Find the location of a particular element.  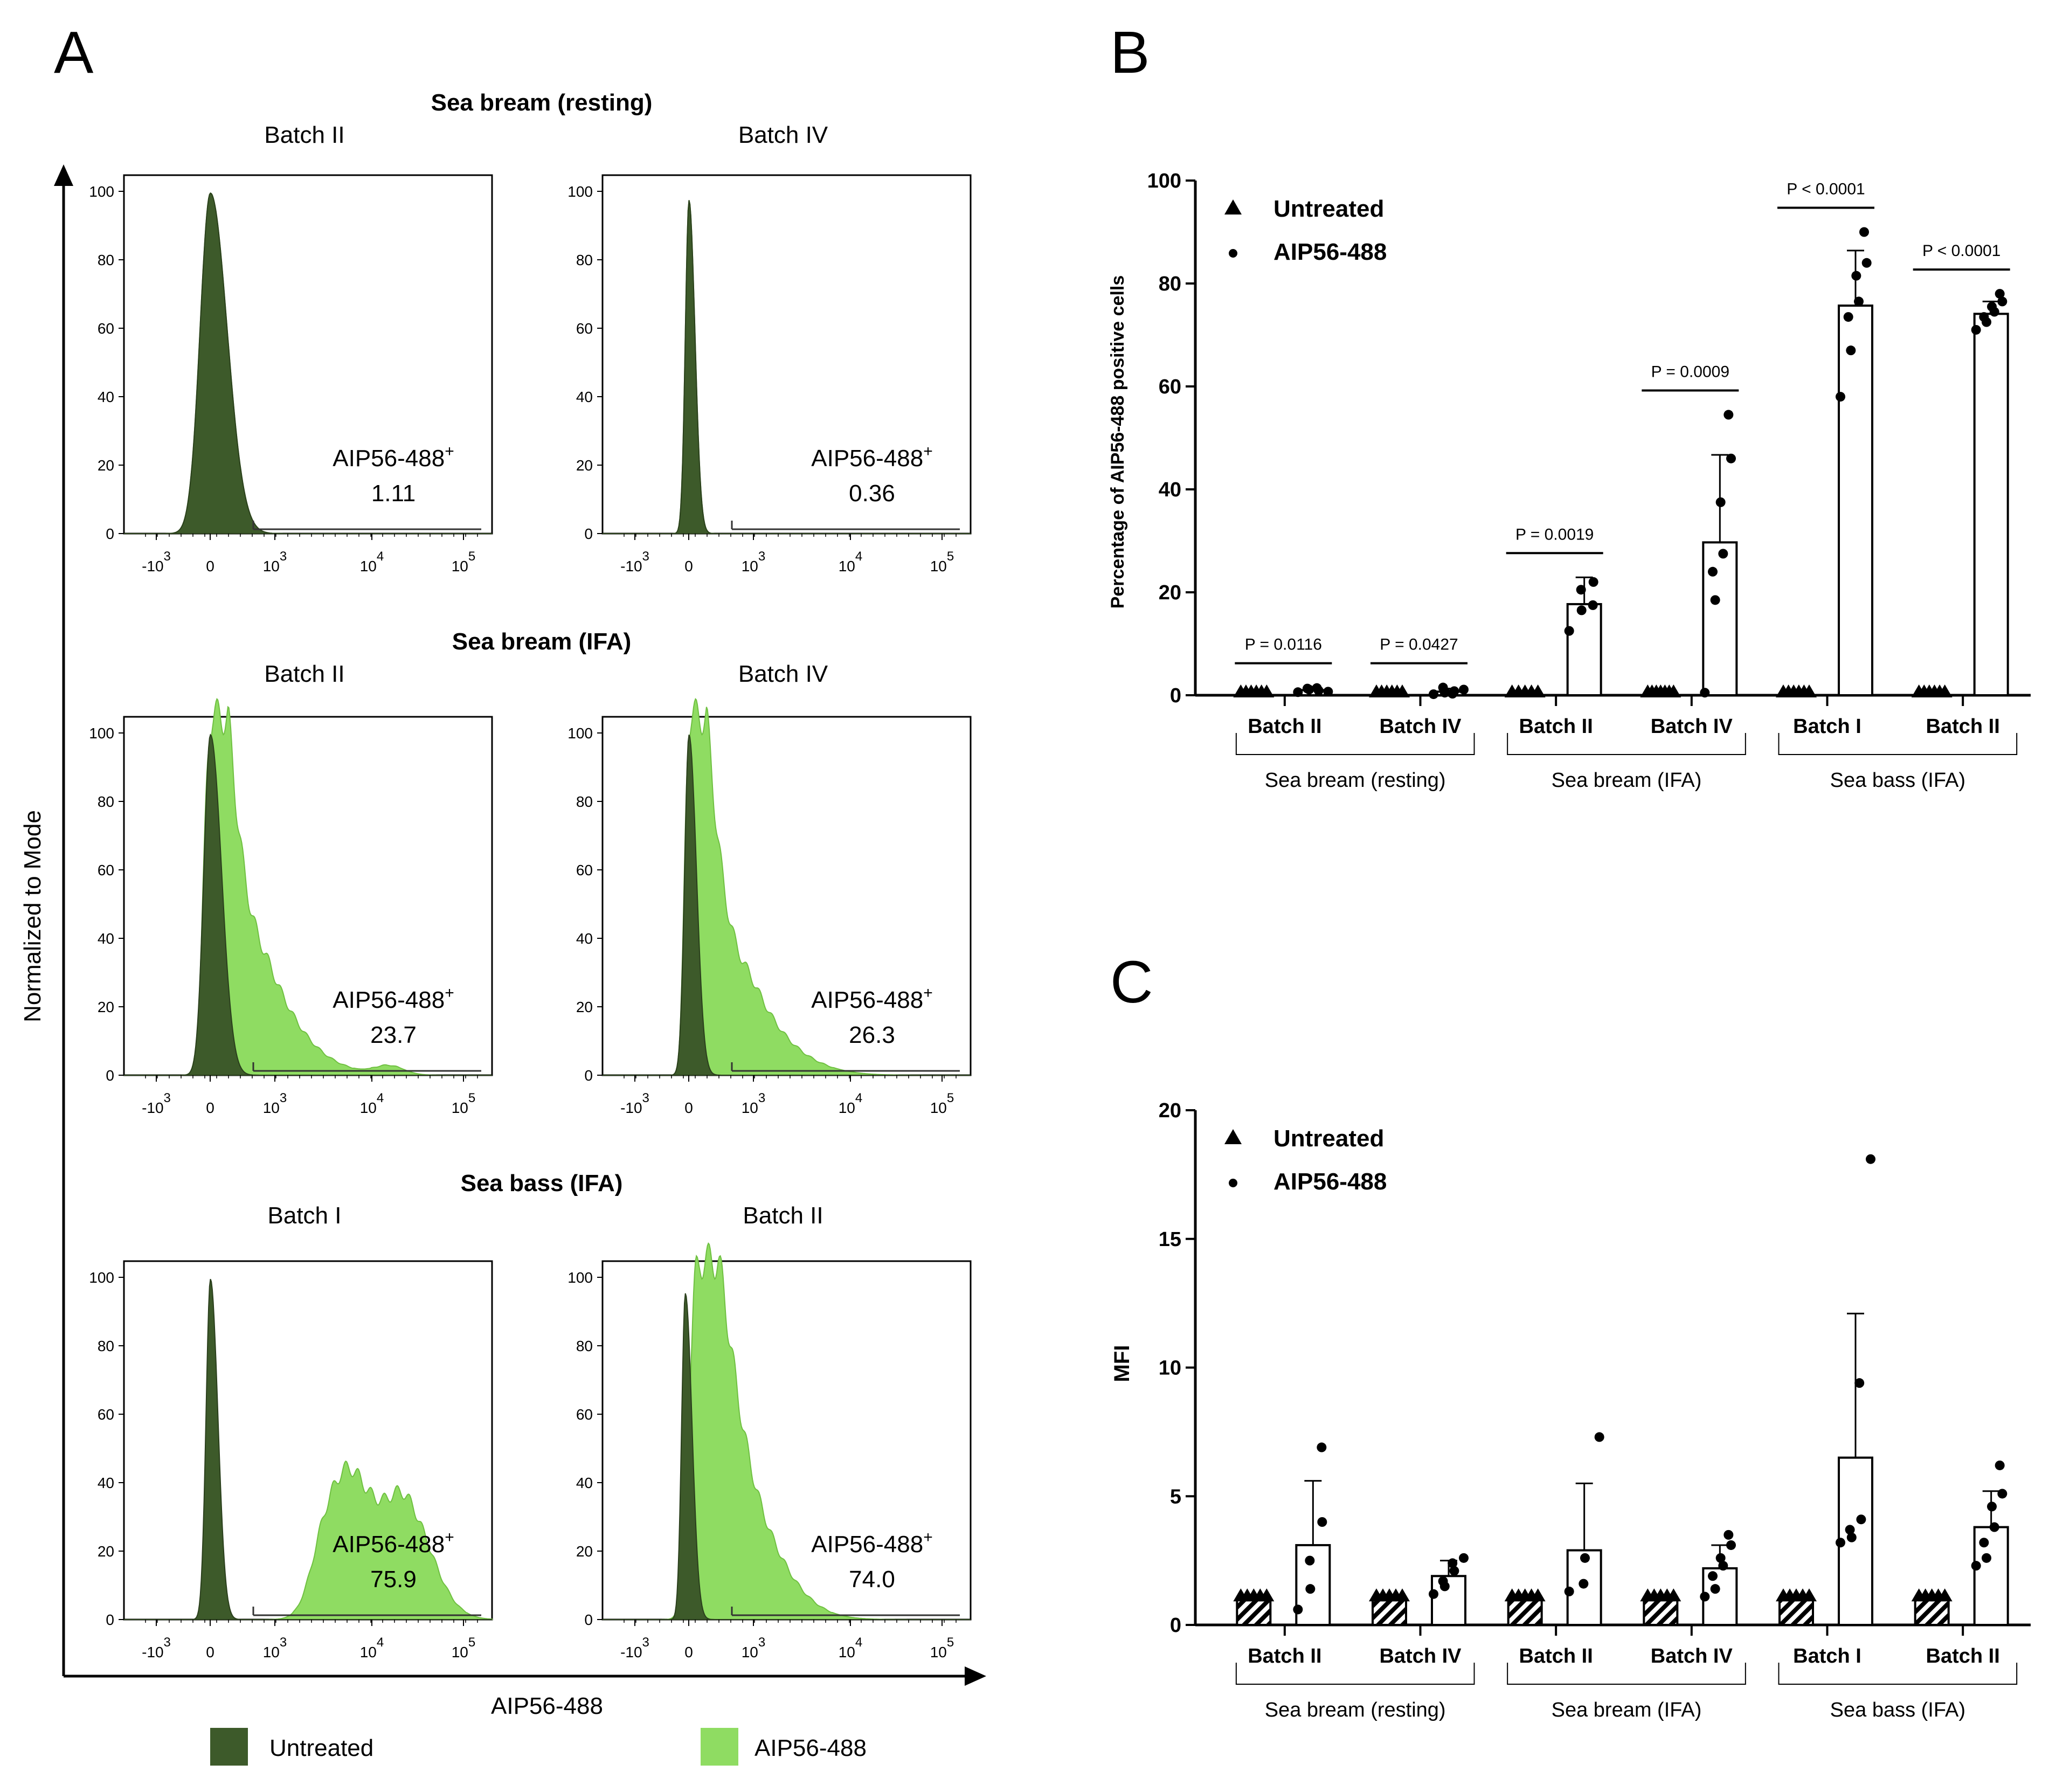

significance-label: P < 0.0001 is located at coordinates (1961, 251).